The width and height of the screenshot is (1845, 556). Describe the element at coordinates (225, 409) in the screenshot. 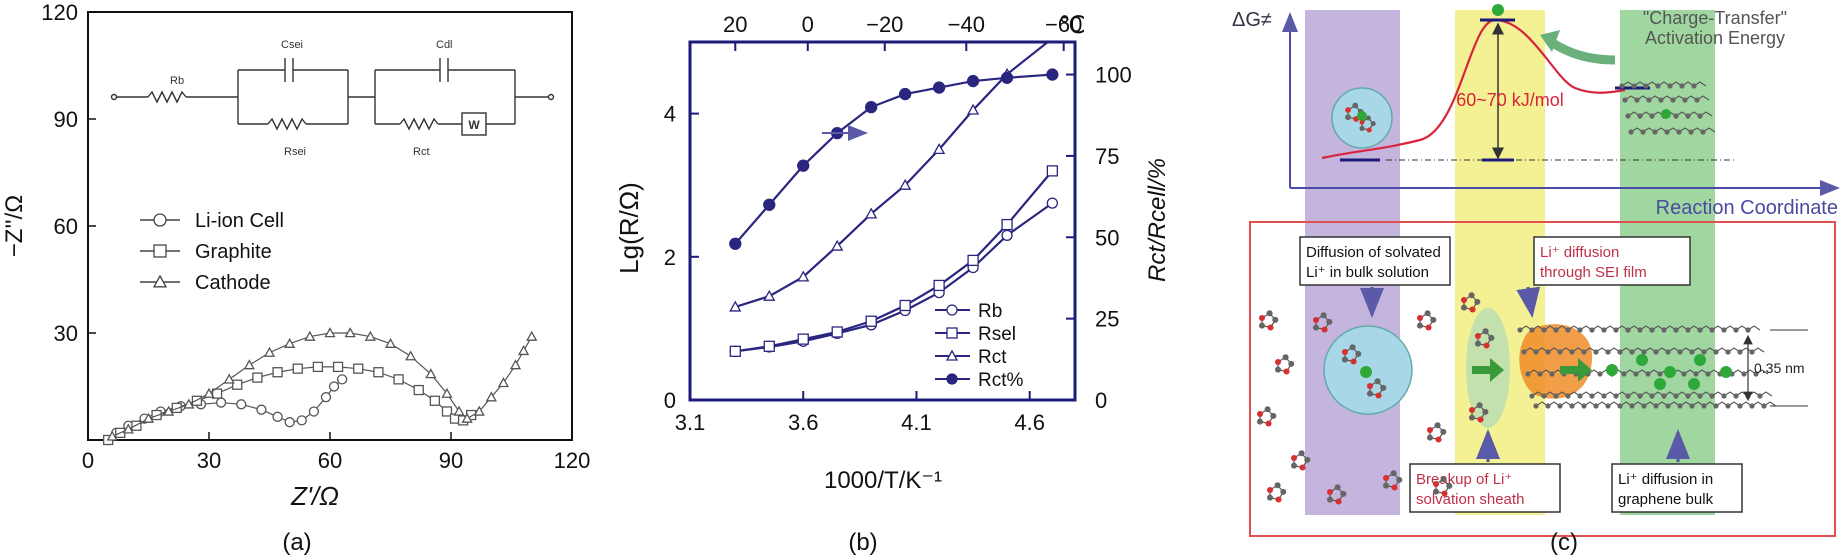

I see `panel-a-series-line` at that location.